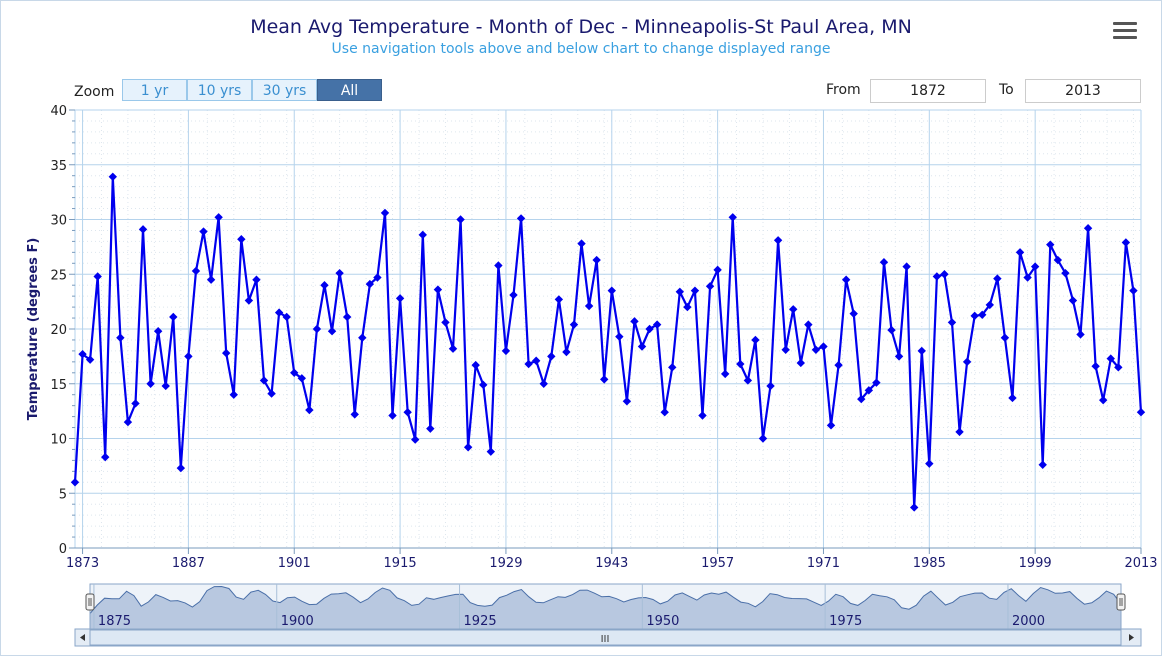 This screenshot has height=656, width=1162. What do you see at coordinates (1131, 637) in the screenshot?
I see `scroll-right-arrow-icon` at bounding box center [1131, 637].